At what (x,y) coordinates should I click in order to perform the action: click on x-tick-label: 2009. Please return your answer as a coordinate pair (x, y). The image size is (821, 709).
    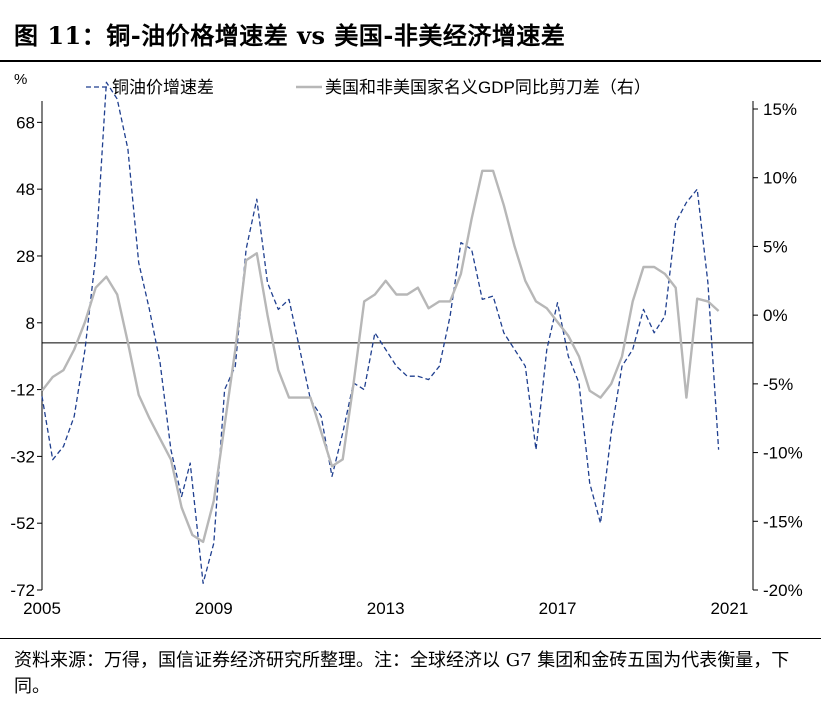
    Looking at the image, I should click on (214, 608).